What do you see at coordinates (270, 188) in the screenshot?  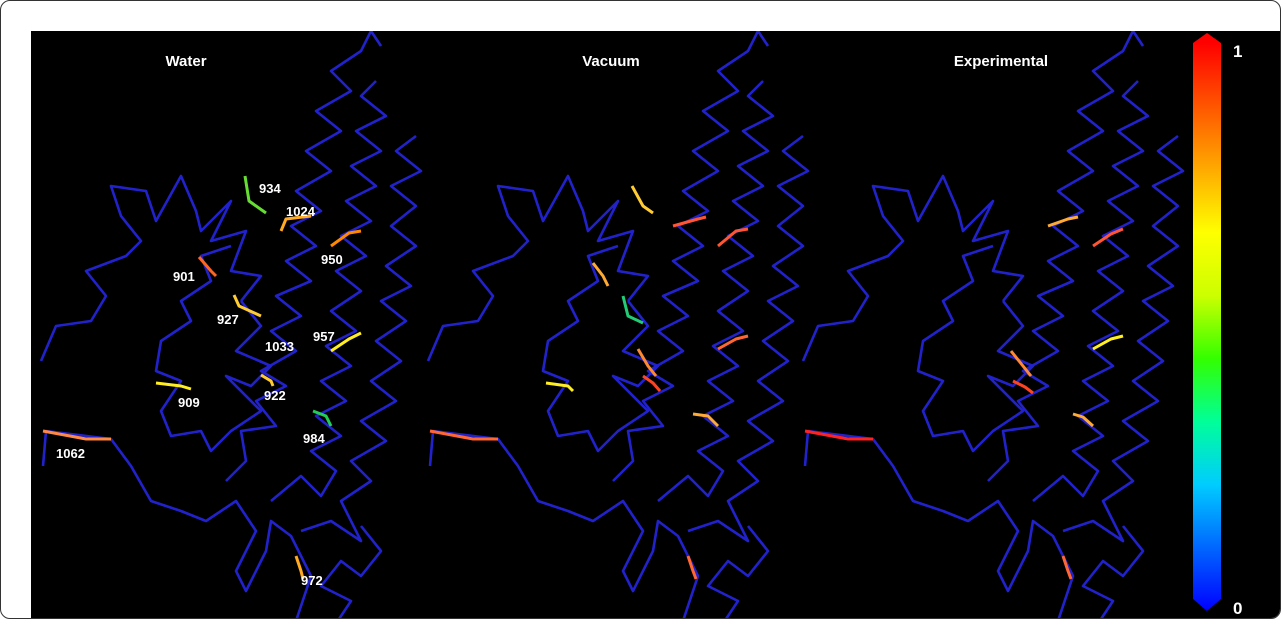 I see `residue-label-934: 934` at bounding box center [270, 188].